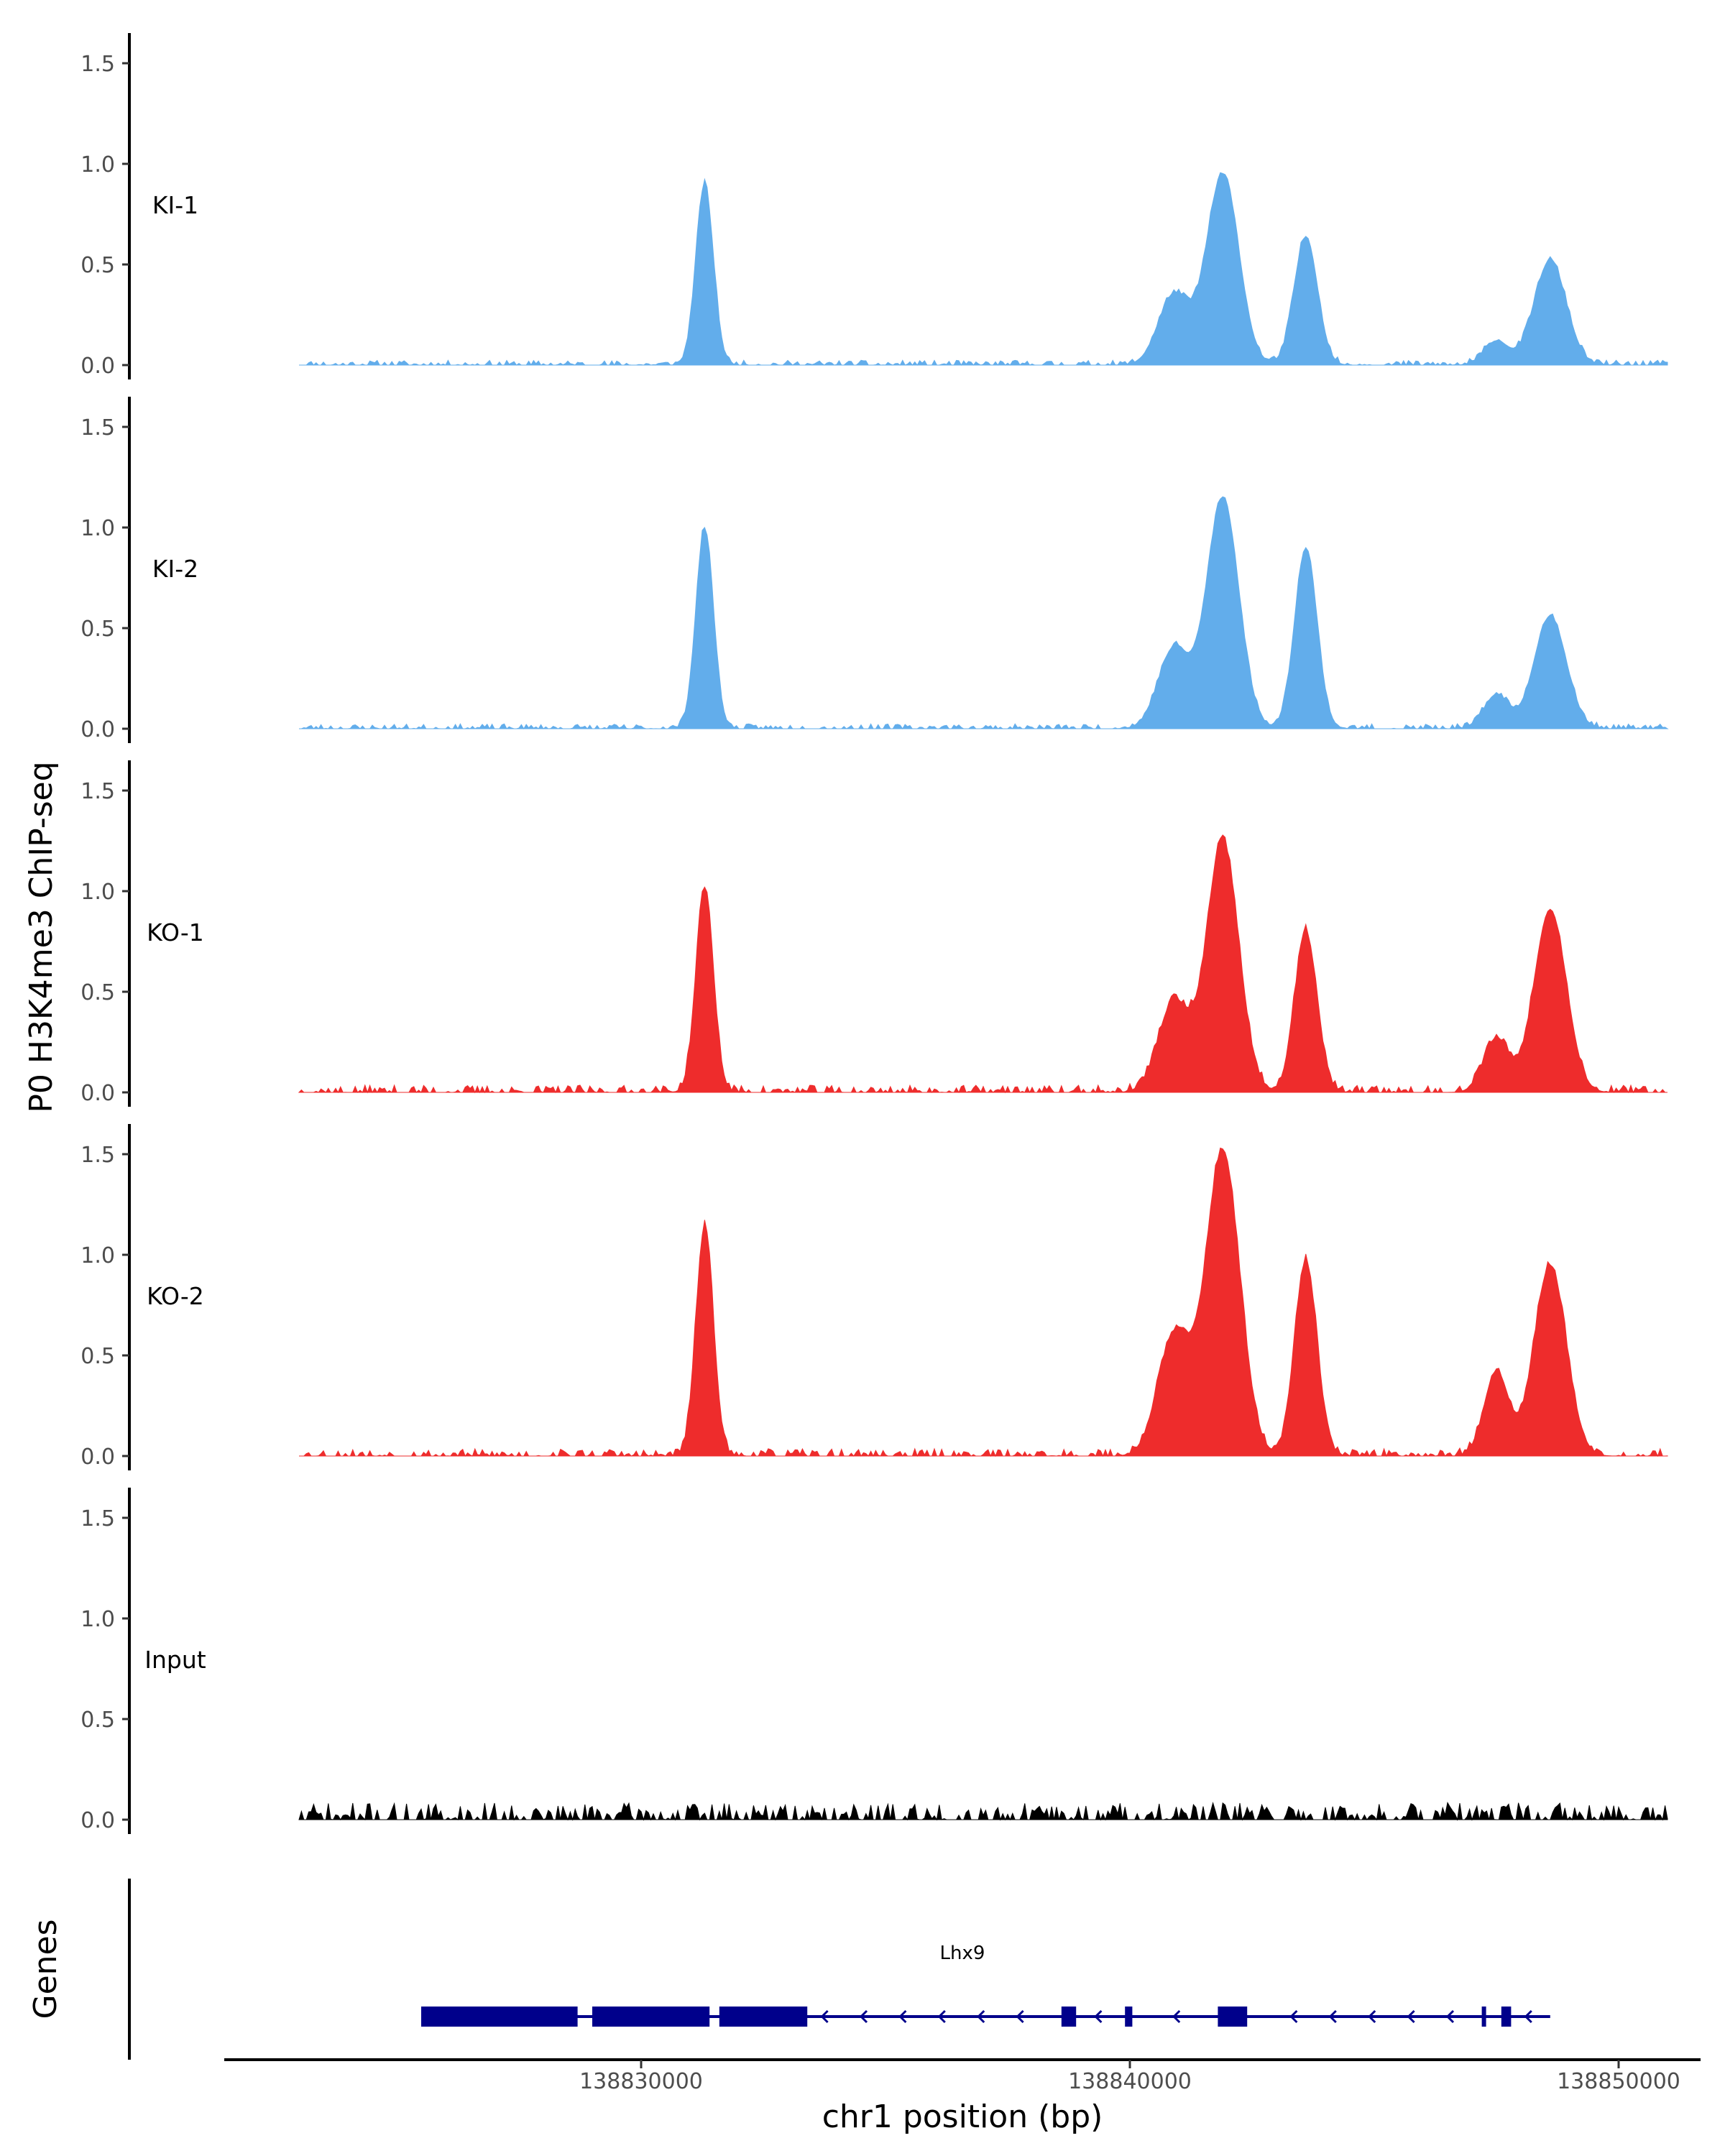  I want to click on track-label: Input, so click(175, 1660).